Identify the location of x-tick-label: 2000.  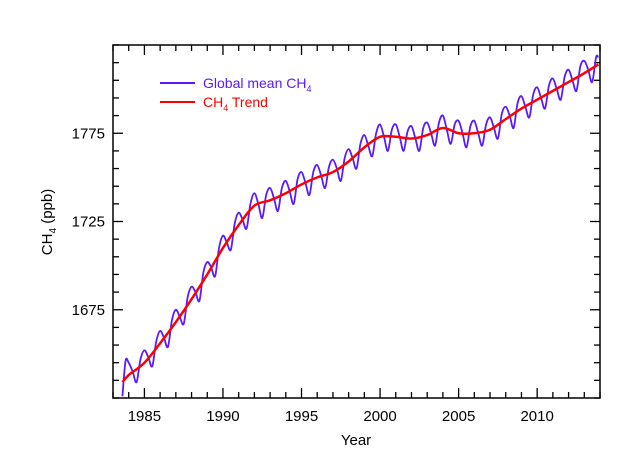
(379, 416).